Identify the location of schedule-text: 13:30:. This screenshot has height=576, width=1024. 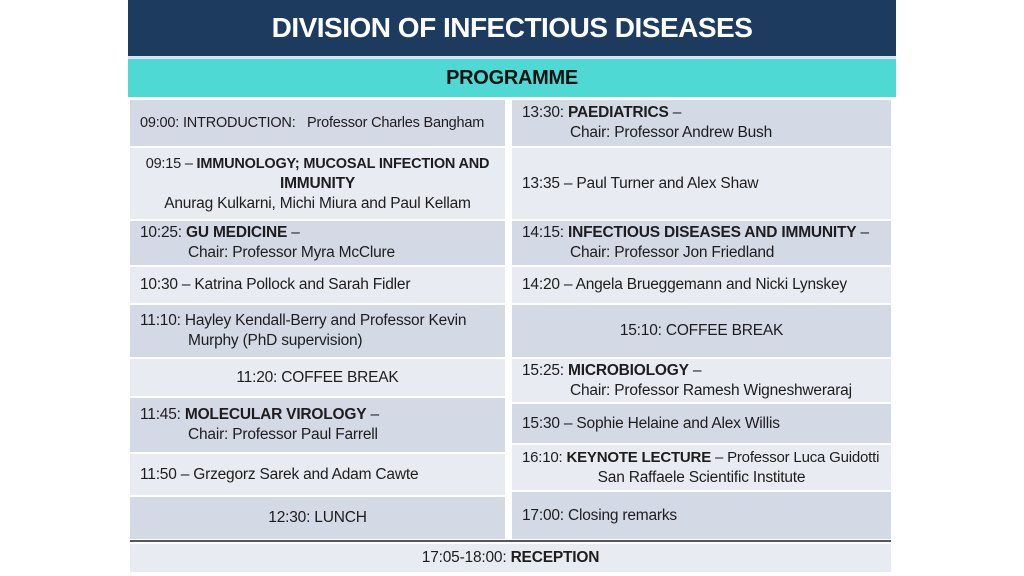
(545, 112).